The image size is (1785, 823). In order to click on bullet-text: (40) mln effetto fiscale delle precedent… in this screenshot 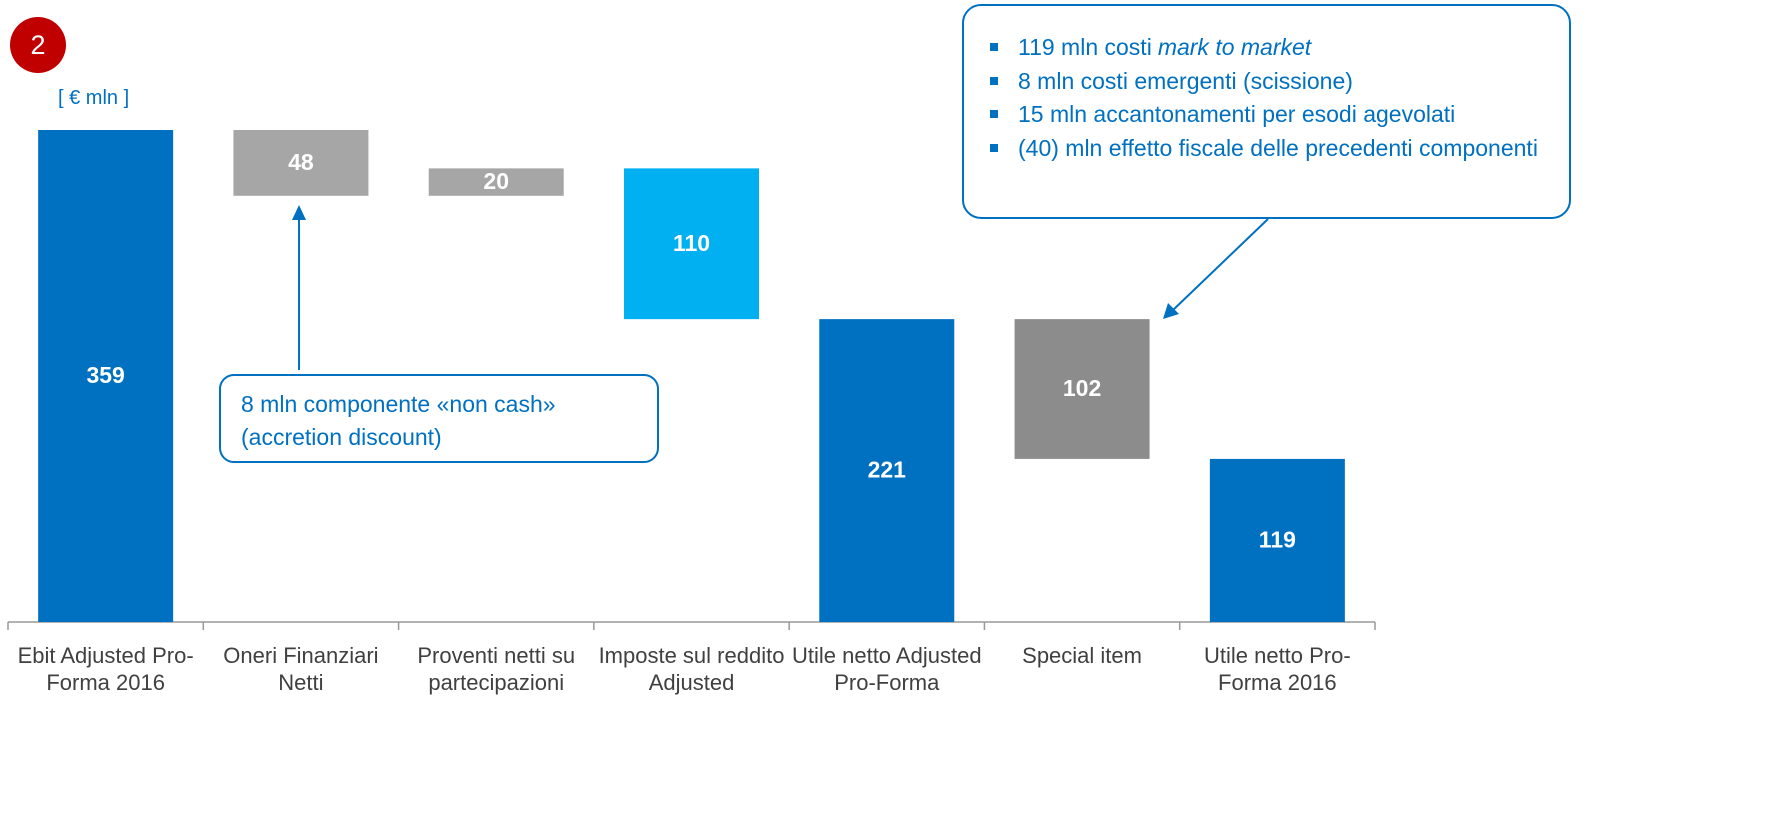, I will do `click(1278, 147)`.